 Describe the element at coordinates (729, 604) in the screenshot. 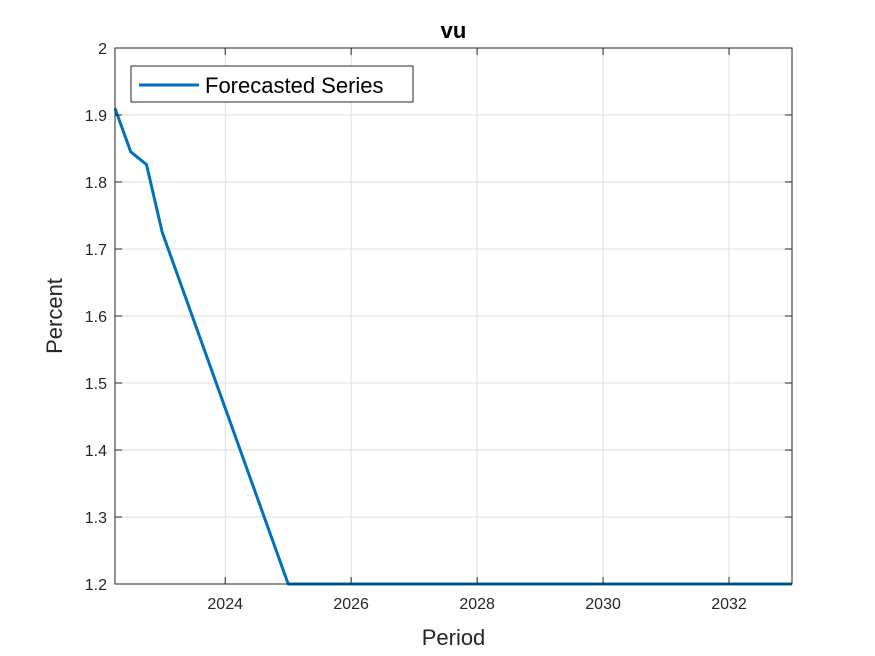

I see `x-tick-label: 2032` at that location.